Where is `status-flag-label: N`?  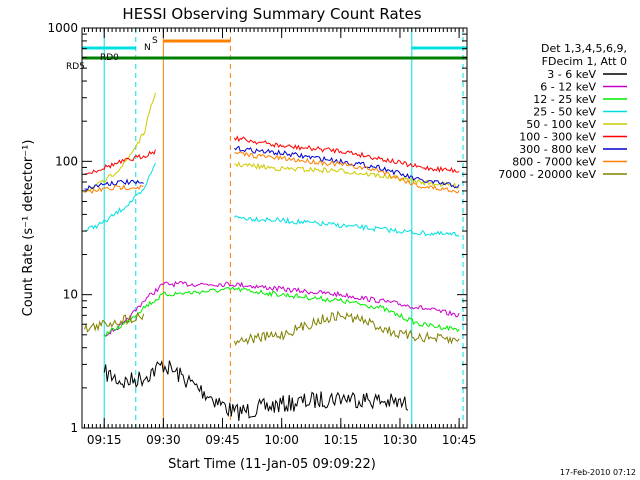
status-flag-label: N is located at coordinates (147, 48).